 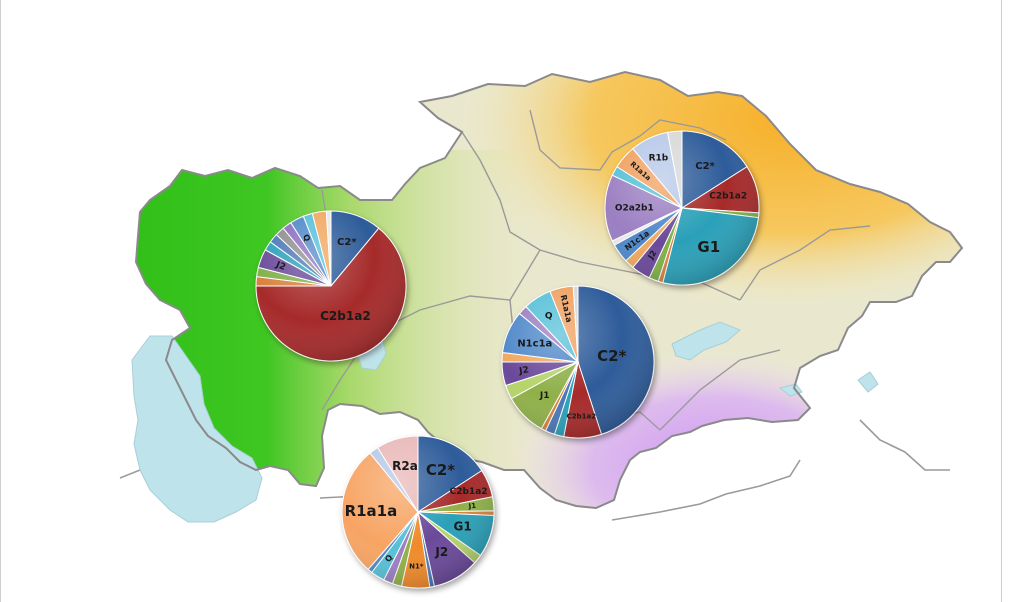 I want to click on pie-central-label-7: J2, so click(x=524, y=371).